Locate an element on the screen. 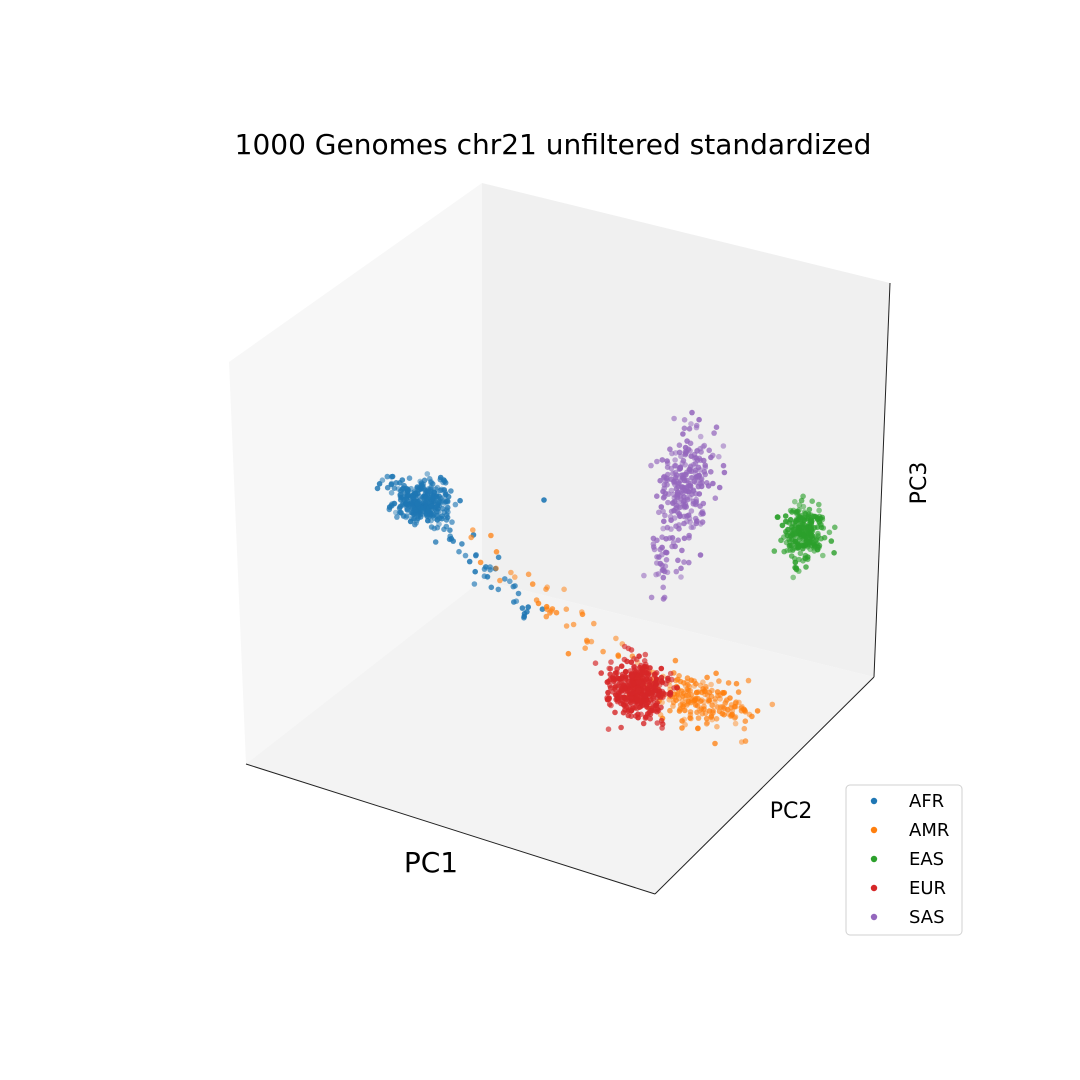 The image size is (1080, 1080). legend-label-eas: EAS is located at coordinates (926, 859).